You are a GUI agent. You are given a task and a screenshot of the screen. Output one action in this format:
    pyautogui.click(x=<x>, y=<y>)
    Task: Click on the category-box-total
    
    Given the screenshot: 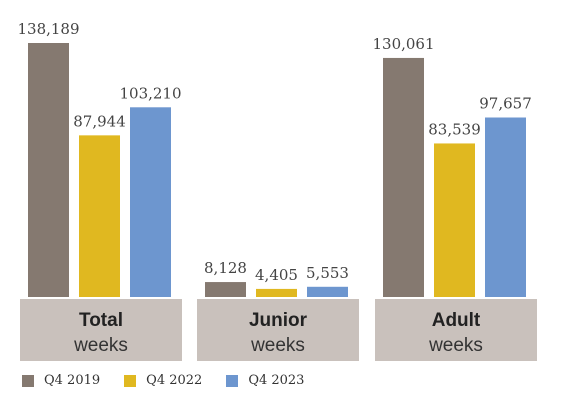 What is the action you would take?
    pyautogui.click(x=101, y=330)
    